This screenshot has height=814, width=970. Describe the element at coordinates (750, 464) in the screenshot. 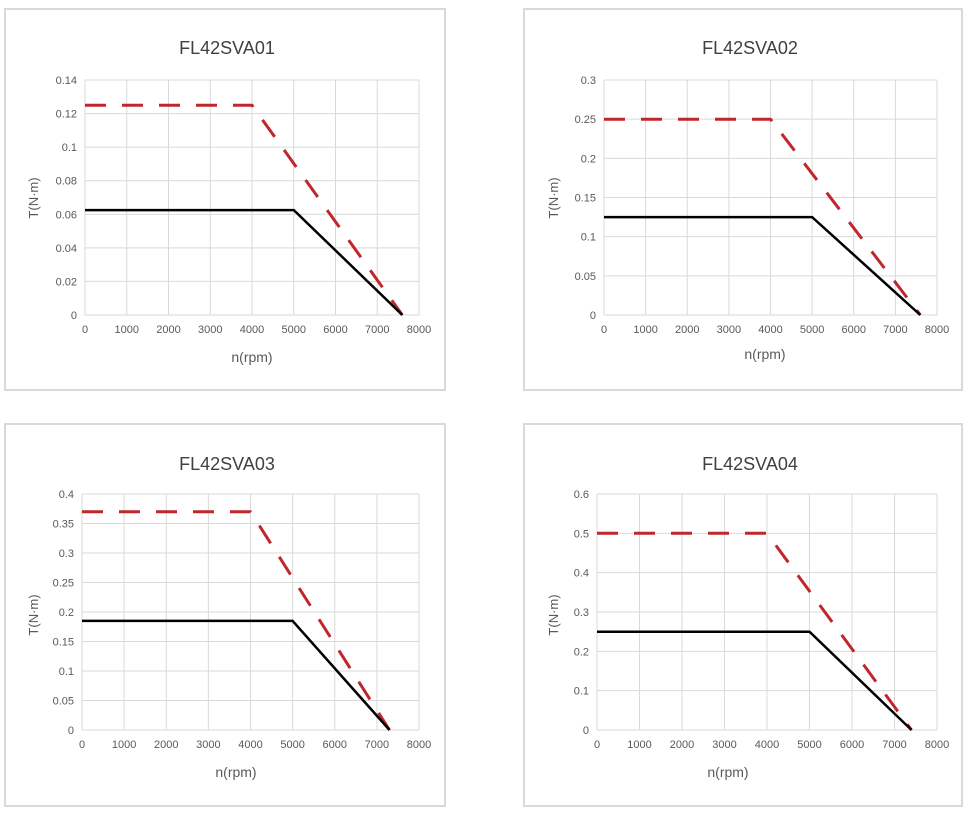

I see `chart-title: FL42SVA04` at that location.